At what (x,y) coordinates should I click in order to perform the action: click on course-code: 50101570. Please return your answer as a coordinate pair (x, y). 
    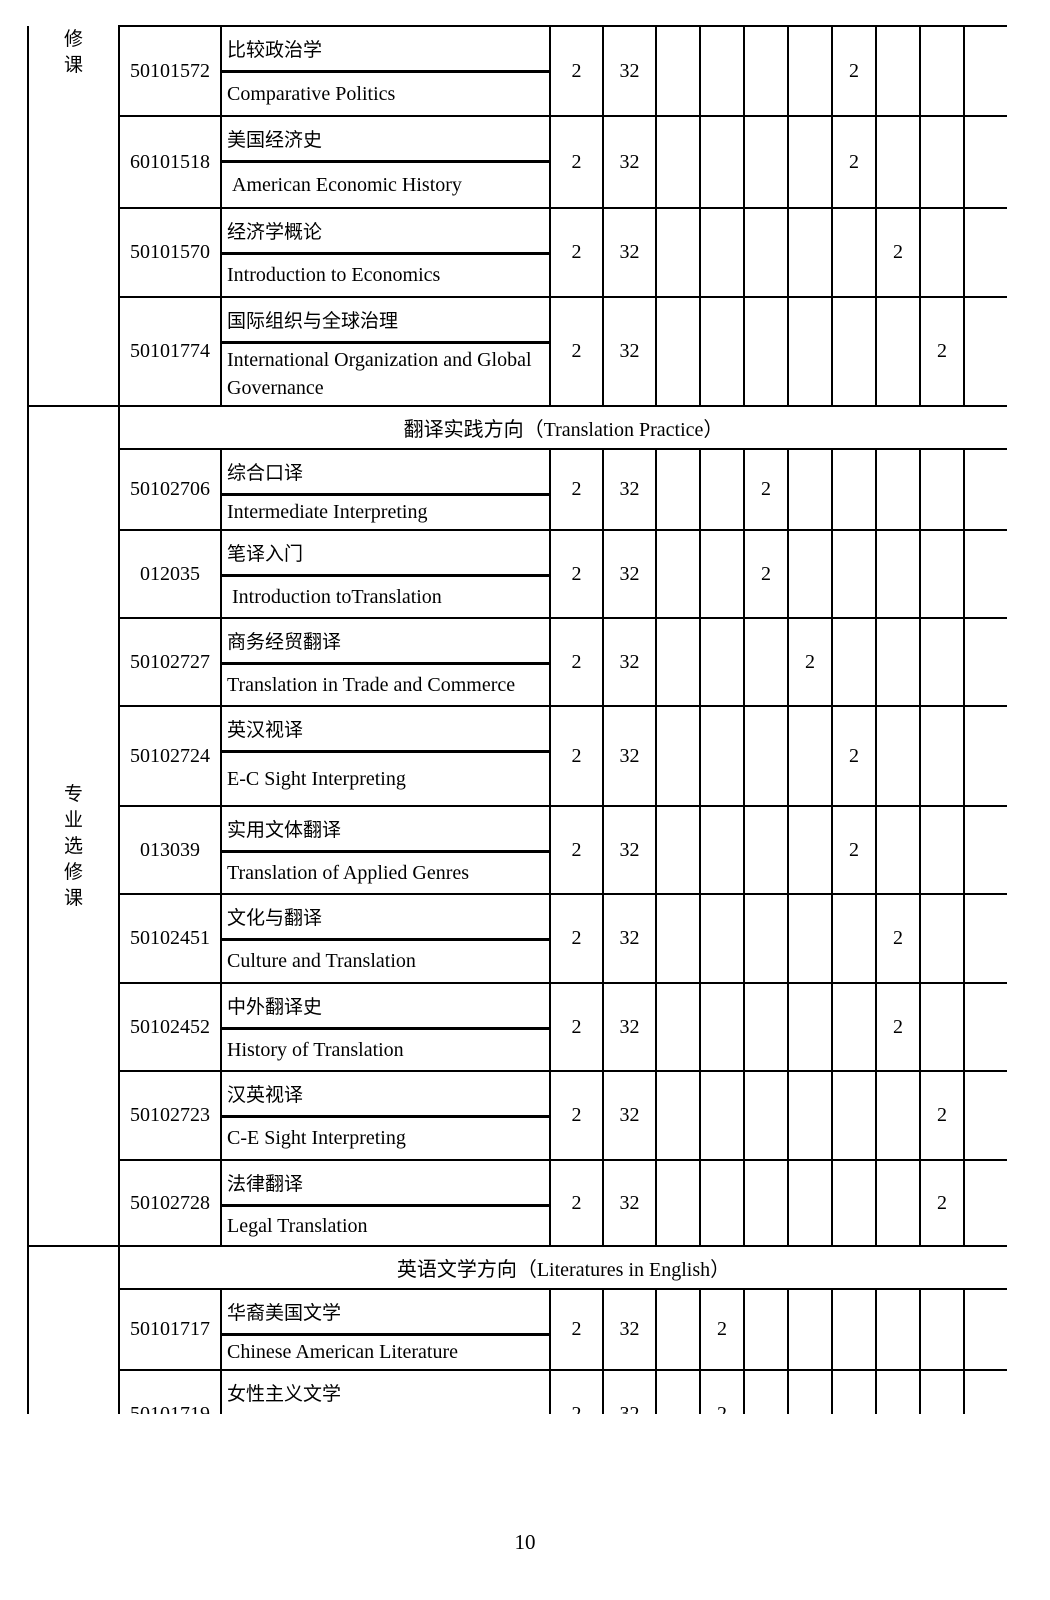
    Looking at the image, I should click on (170, 252).